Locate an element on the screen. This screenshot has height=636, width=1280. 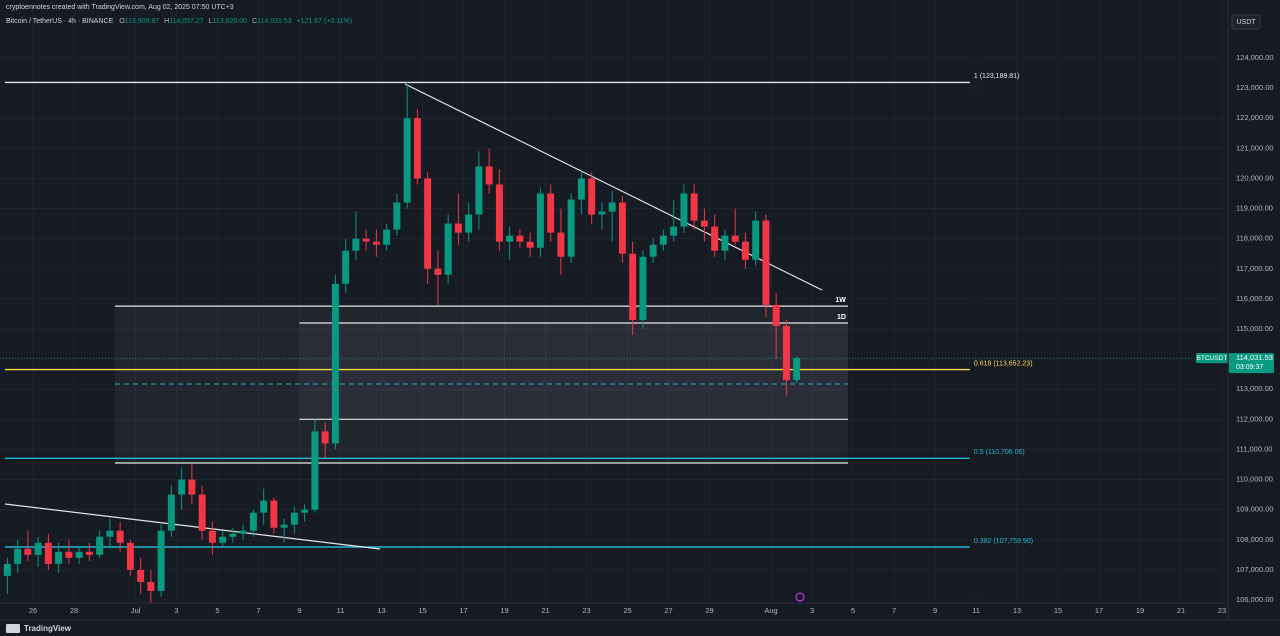
x-tick-label: Jul is located at coordinates (136, 610).